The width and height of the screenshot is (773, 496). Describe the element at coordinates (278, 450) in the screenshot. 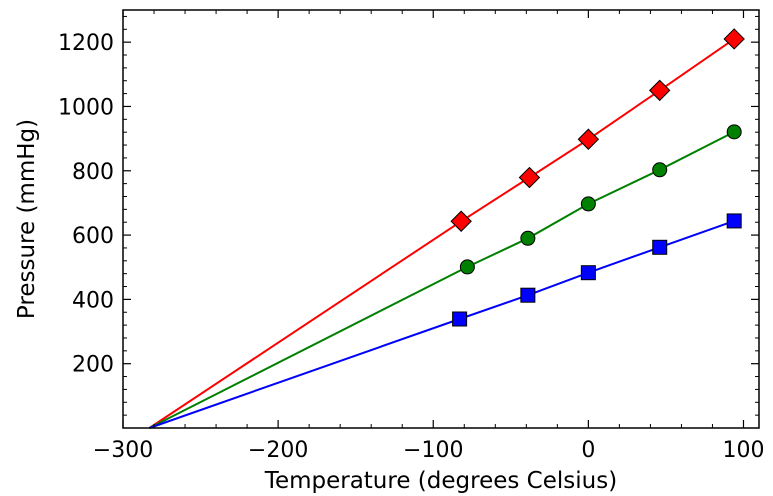

I see `x-tick-label: −200` at that location.